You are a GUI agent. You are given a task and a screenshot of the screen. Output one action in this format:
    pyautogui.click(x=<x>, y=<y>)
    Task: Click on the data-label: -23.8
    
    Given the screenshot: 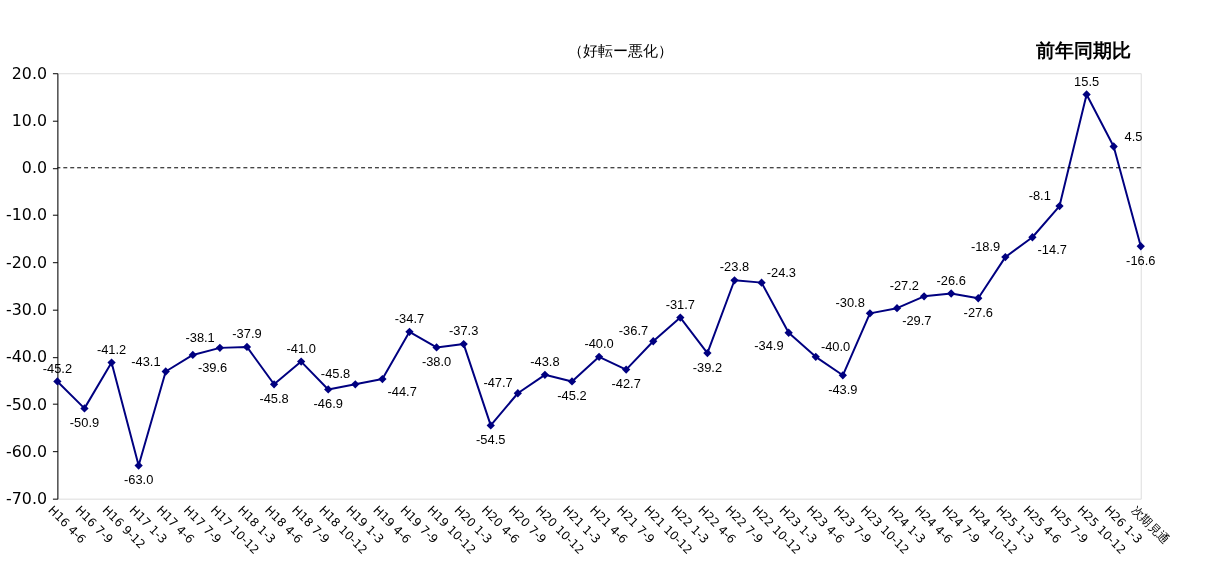 What is the action you would take?
    pyautogui.click(x=734, y=267)
    